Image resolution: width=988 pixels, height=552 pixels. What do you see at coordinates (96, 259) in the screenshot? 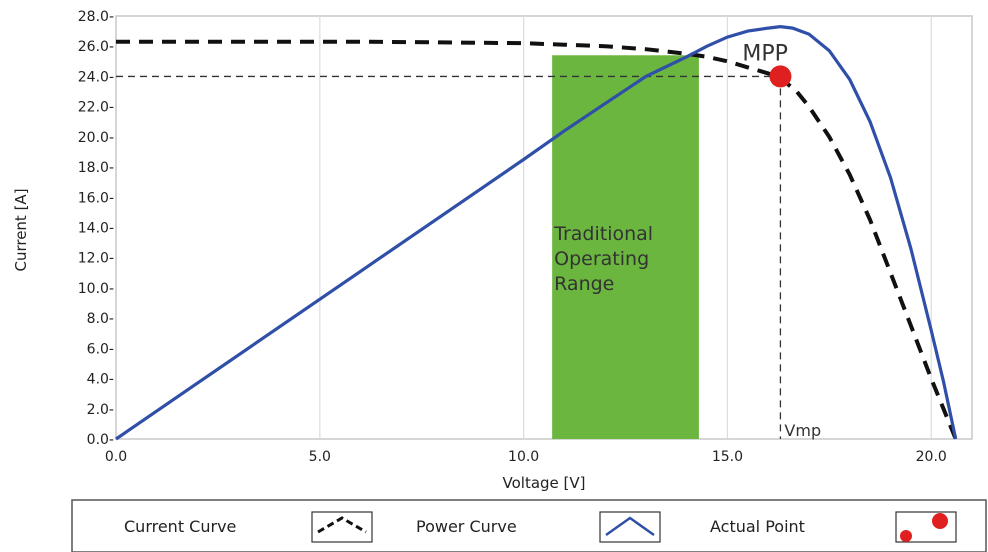
I see `y-tick-label: 12.0-` at bounding box center [96, 259].